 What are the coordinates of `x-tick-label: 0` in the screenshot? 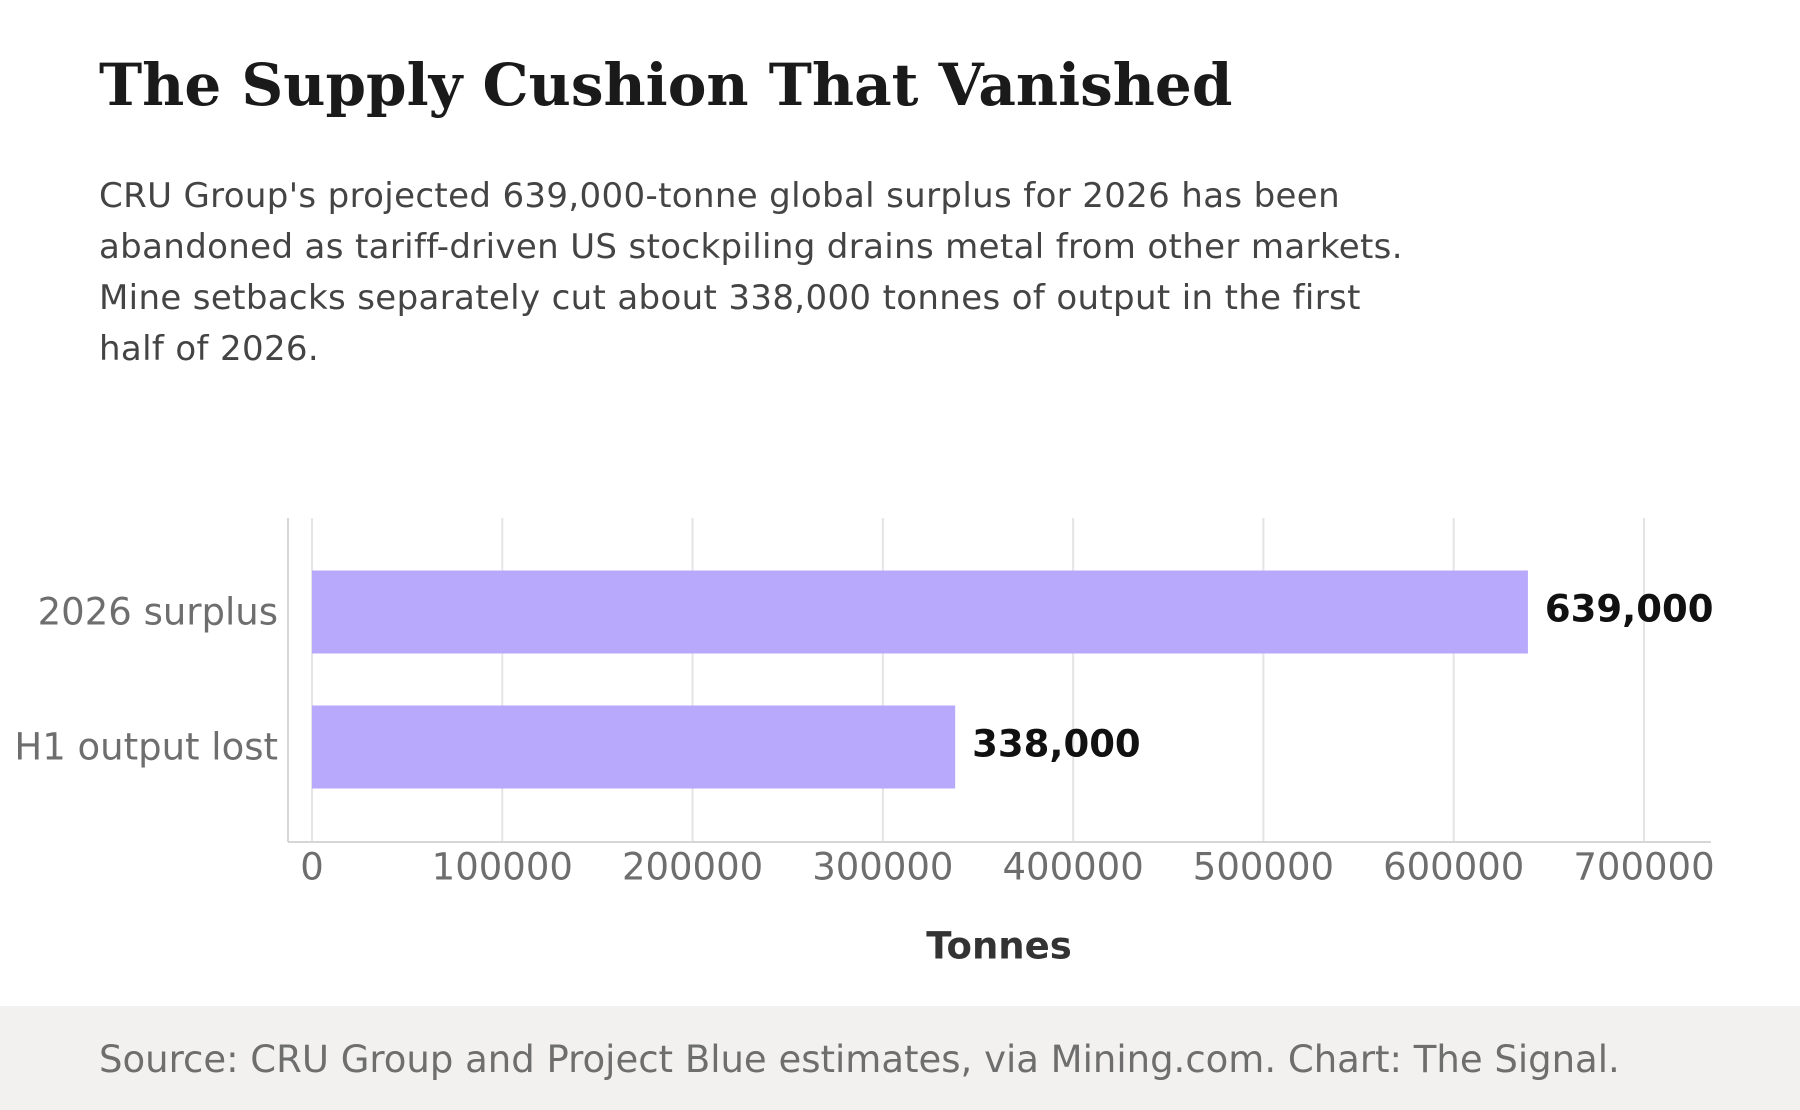 It's located at (312, 867).